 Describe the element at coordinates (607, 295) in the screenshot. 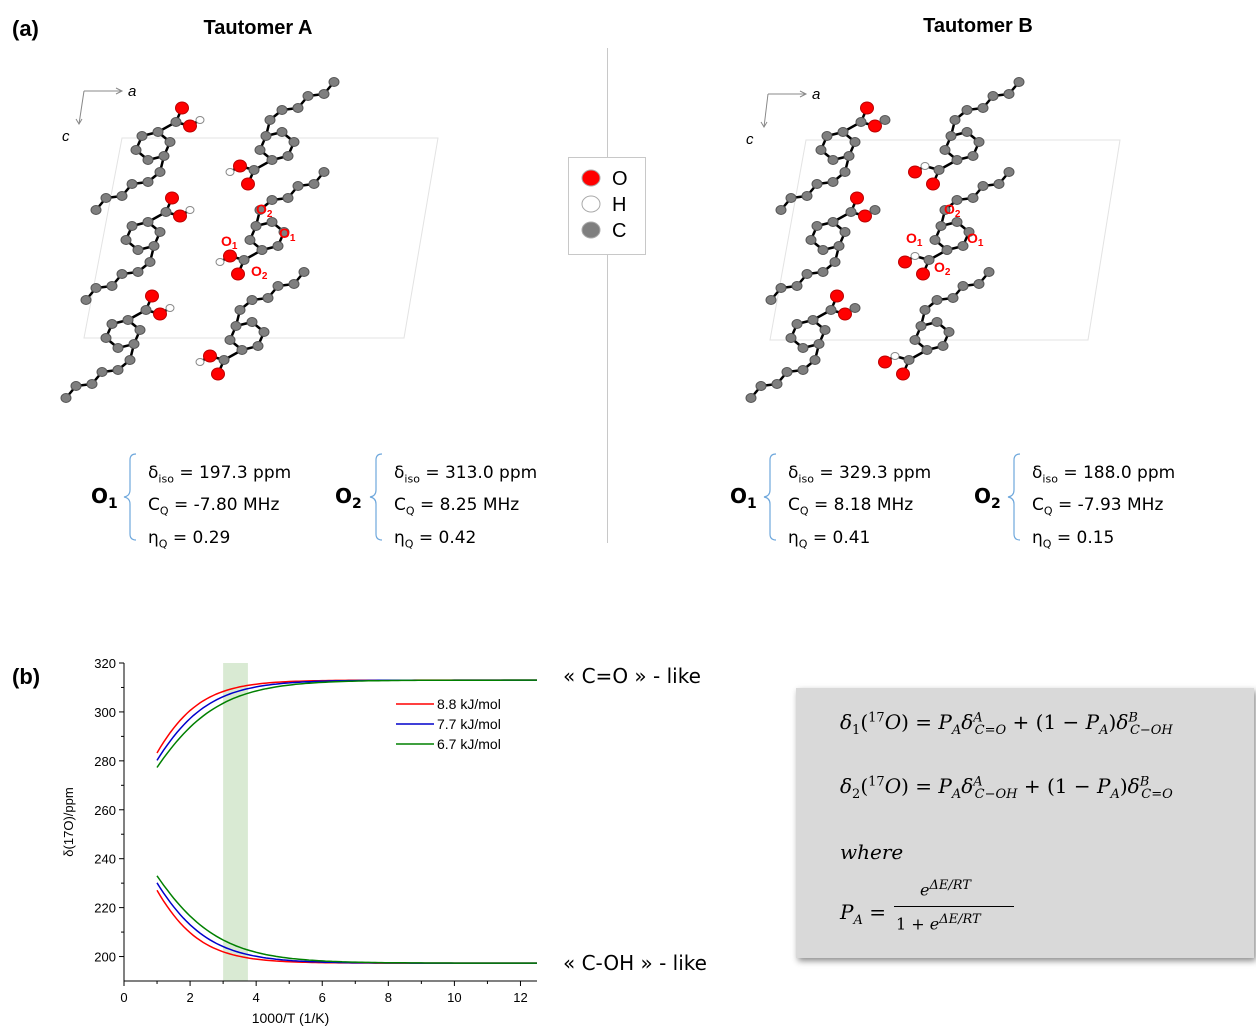

I see `panel-divider` at that location.